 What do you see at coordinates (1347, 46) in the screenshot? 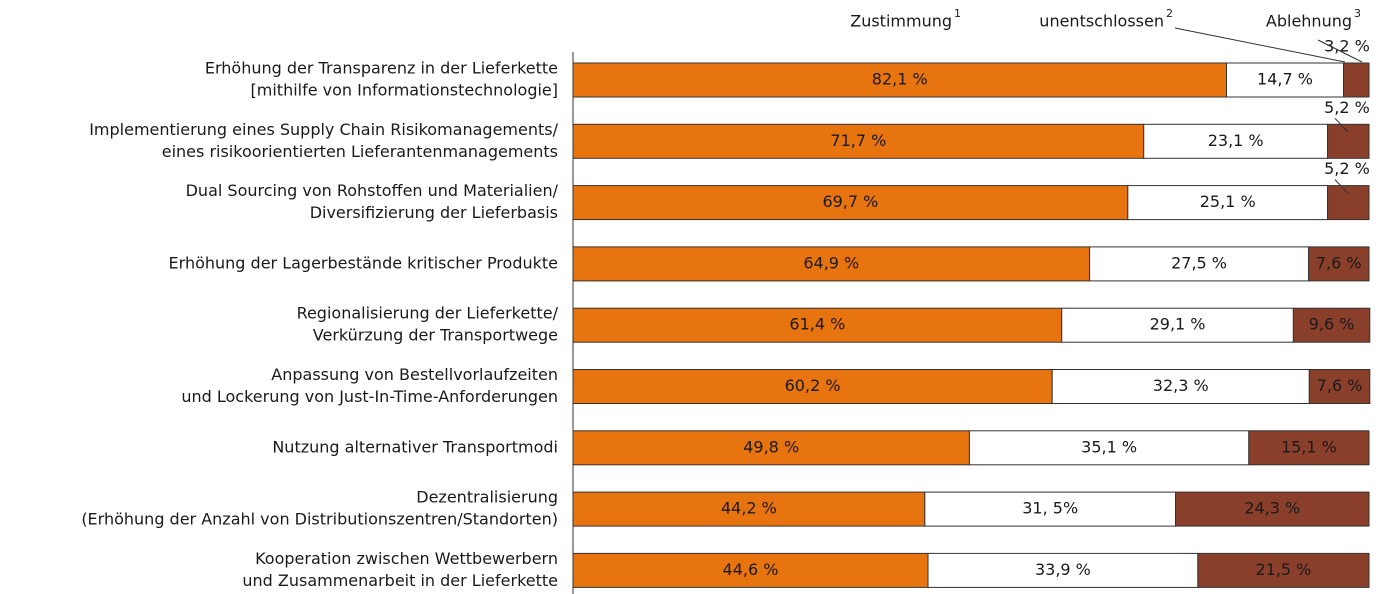
I see `value-label: 3,2 %` at bounding box center [1347, 46].